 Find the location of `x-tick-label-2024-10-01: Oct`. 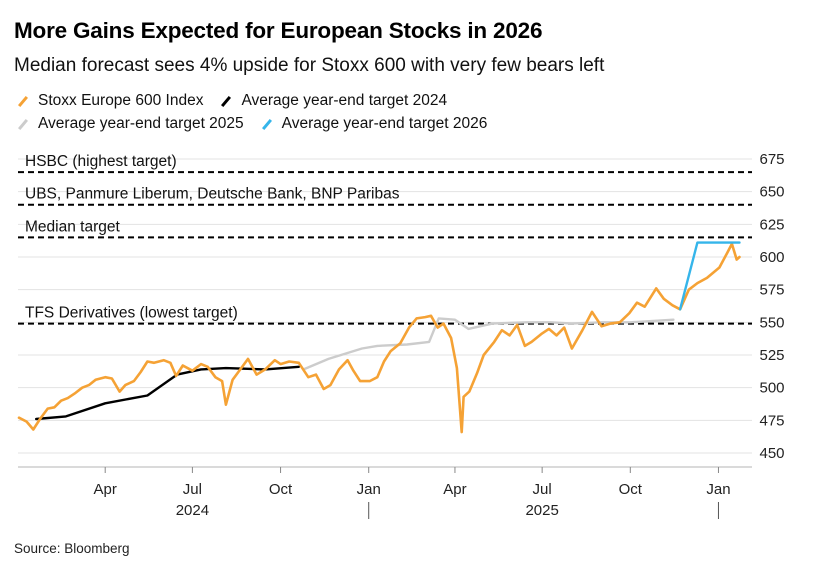

x-tick-label-2024-10-01: Oct is located at coordinates (281, 489).